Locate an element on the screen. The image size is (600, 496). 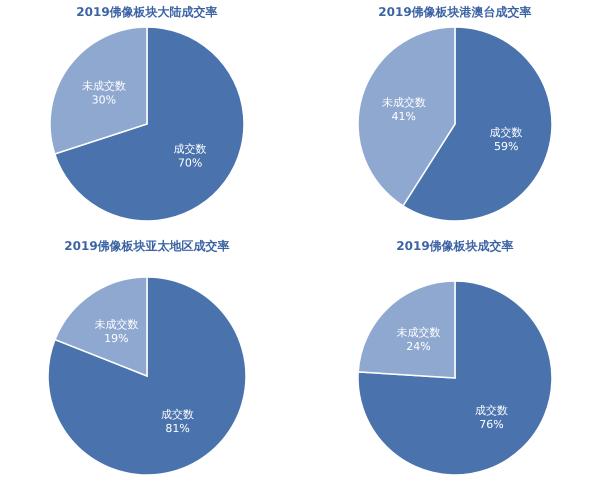
data-label: 70% is located at coordinates (190, 163).